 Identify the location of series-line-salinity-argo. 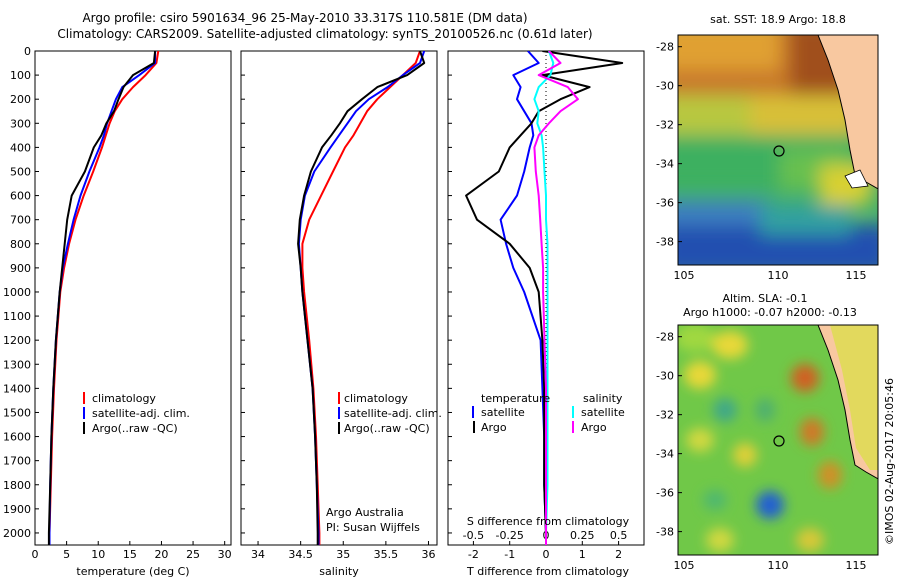
(556, 298).